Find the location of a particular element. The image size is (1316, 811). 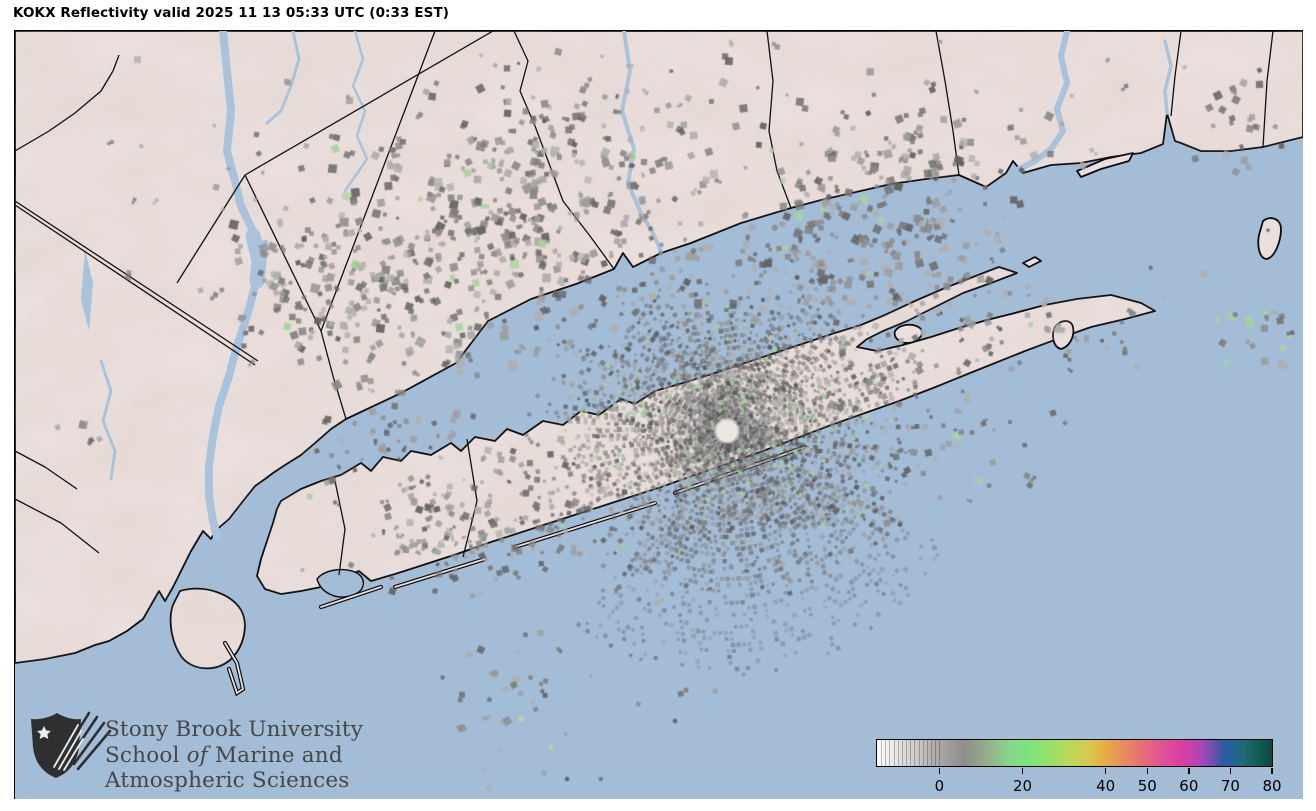

colorbar-tick-label: 70 is located at coordinates (1230, 786).